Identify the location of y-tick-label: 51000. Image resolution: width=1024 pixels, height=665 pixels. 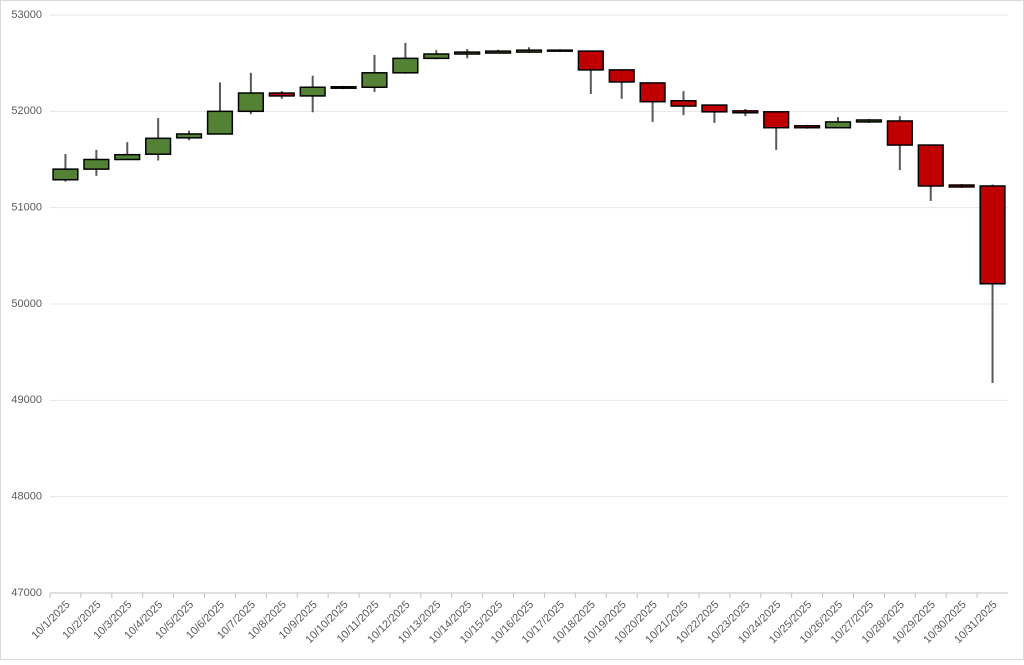
(26, 208).